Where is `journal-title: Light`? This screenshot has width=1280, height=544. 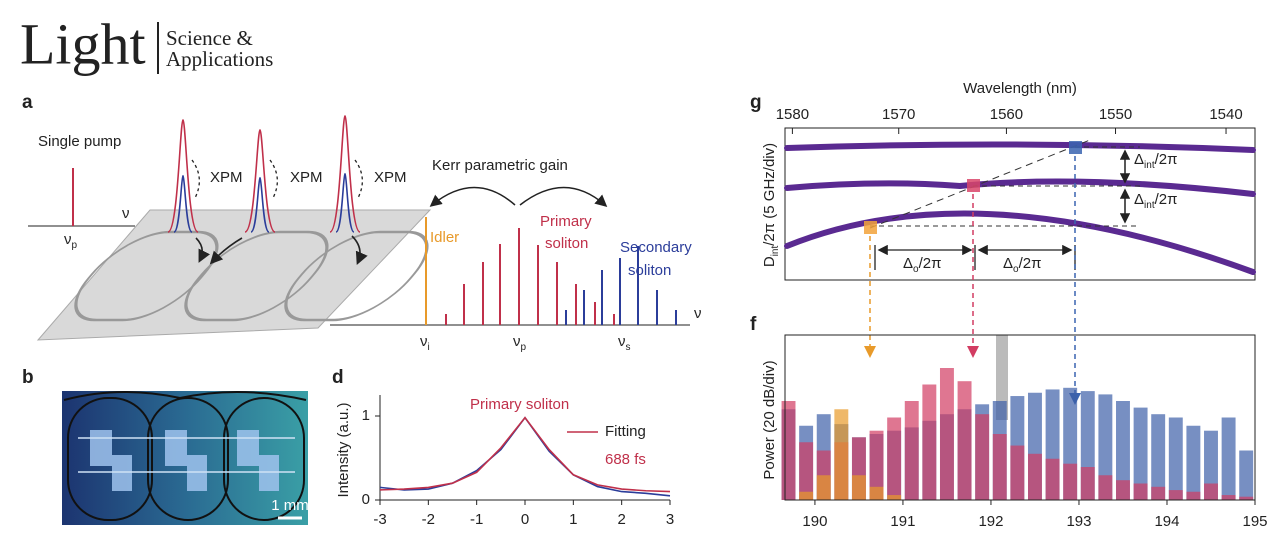 journal-title: Light is located at coordinates (83, 43).